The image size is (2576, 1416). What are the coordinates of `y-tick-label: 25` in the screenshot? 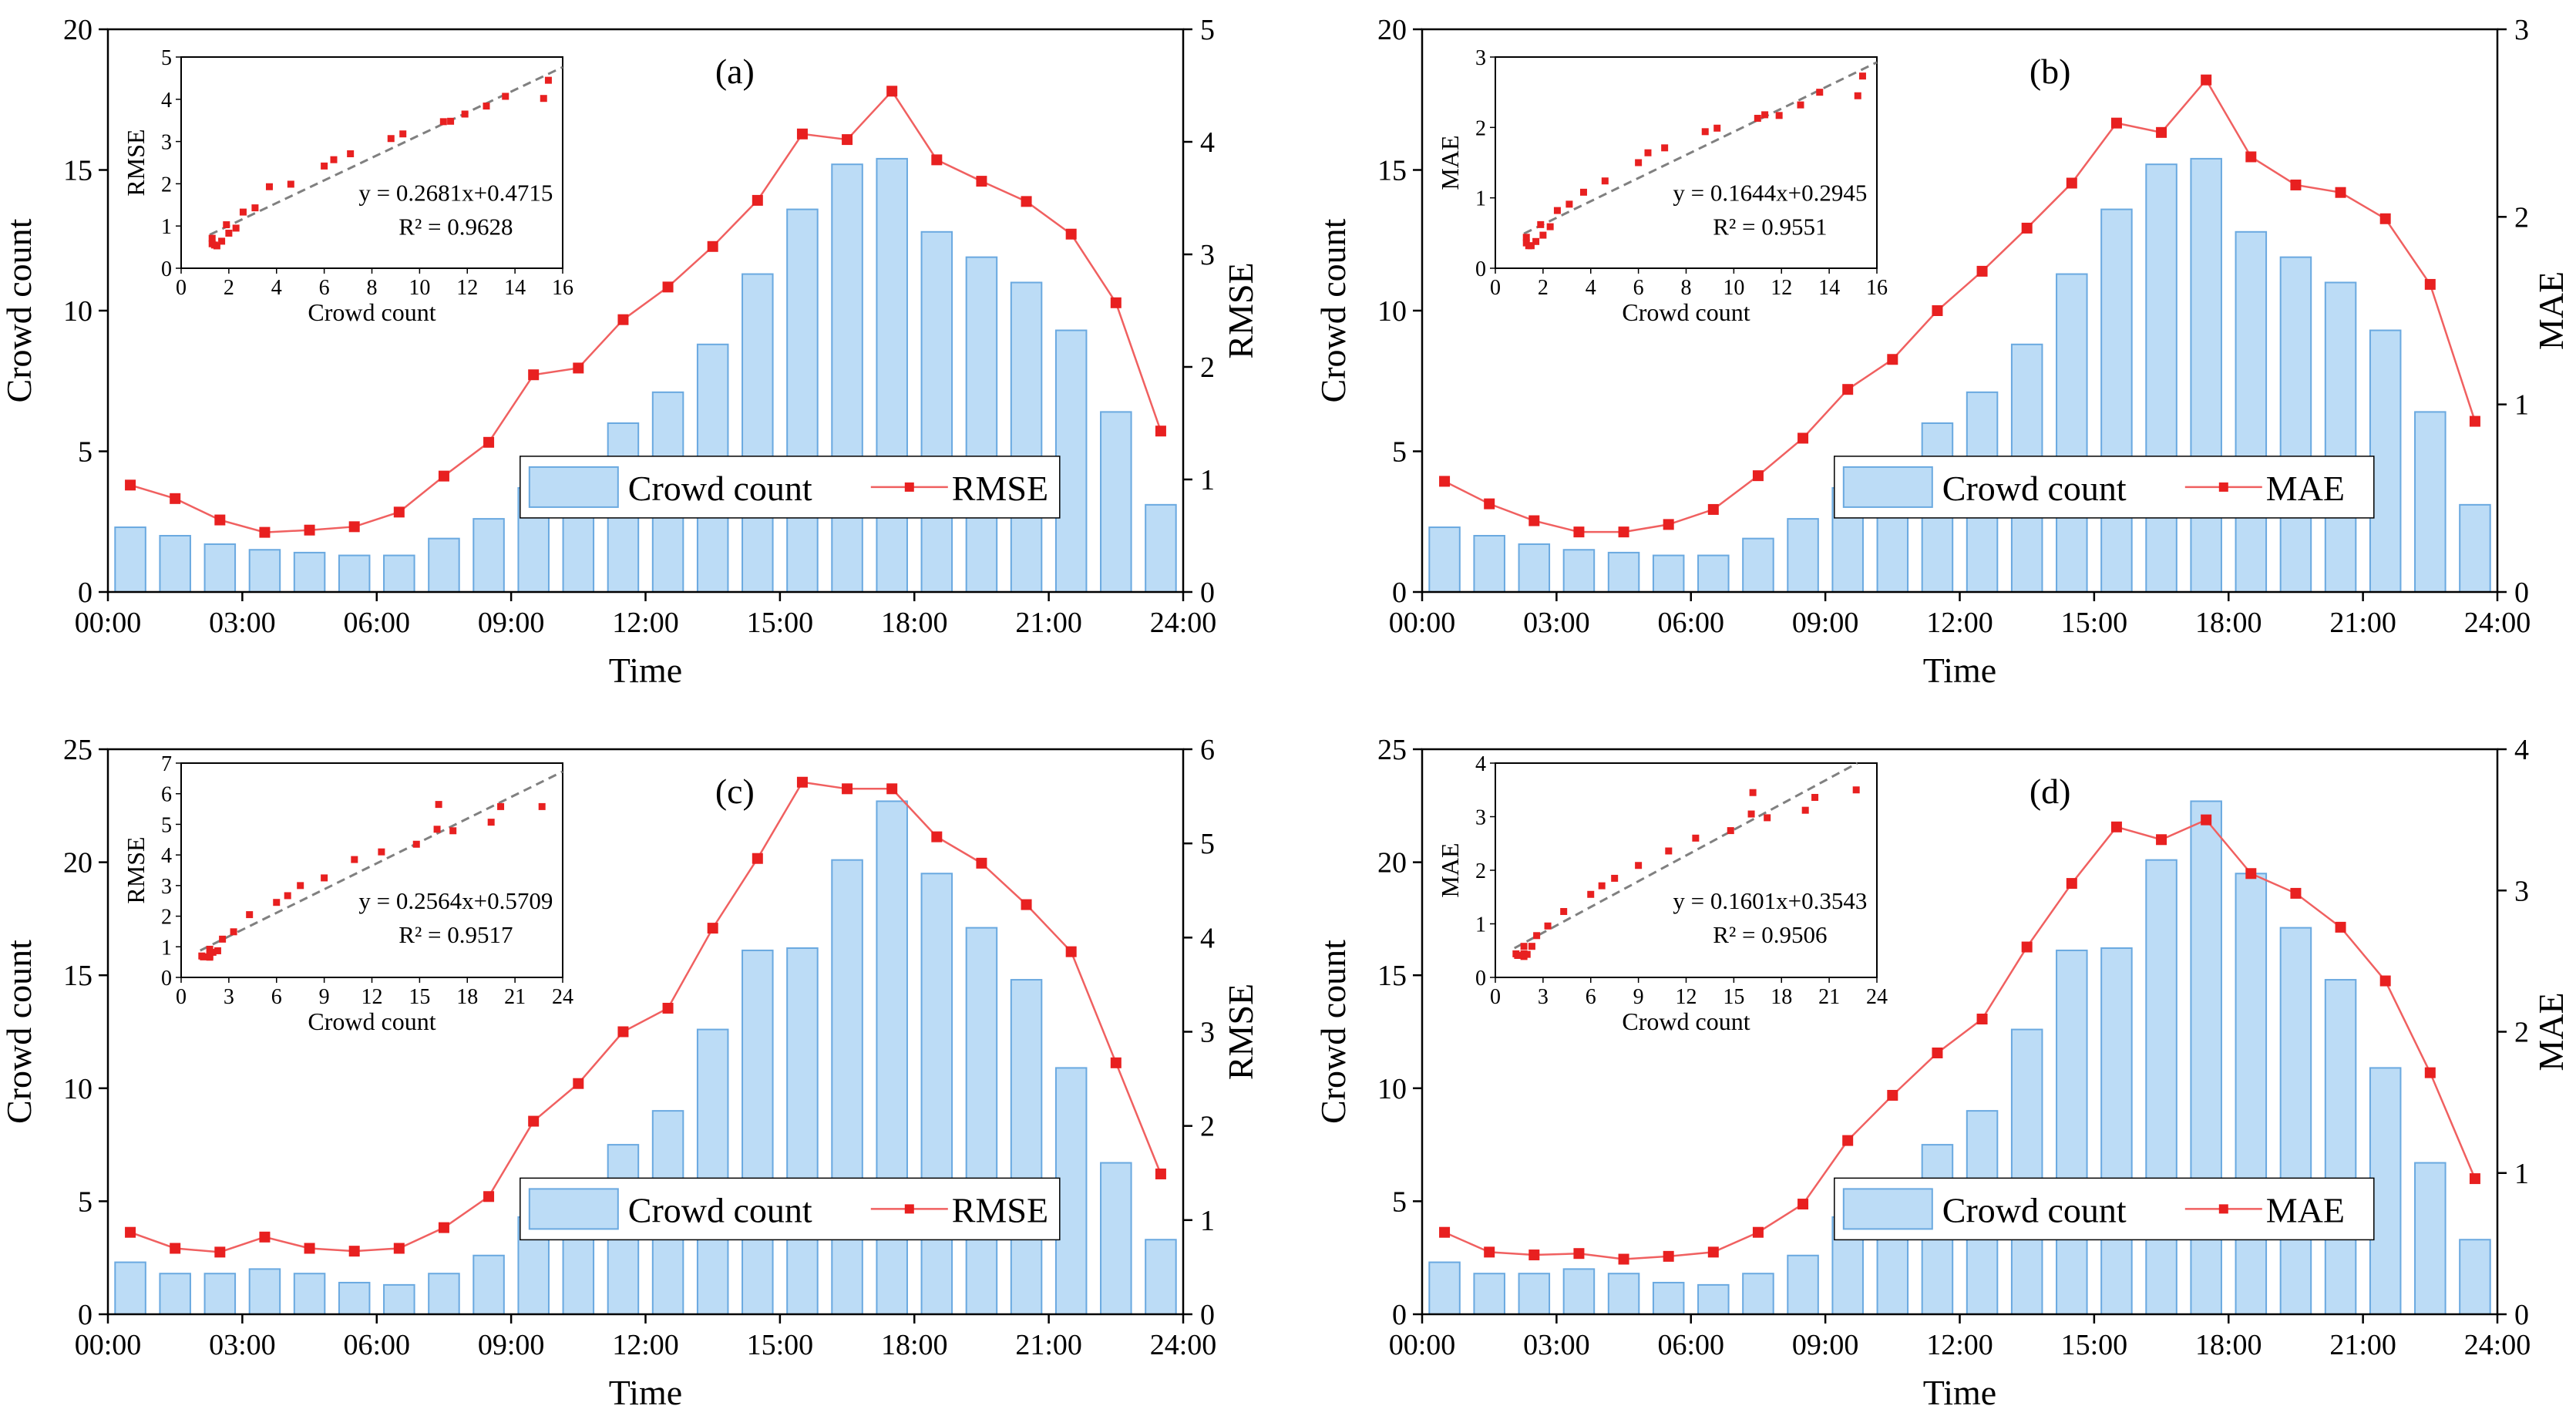 It's located at (1392, 750).